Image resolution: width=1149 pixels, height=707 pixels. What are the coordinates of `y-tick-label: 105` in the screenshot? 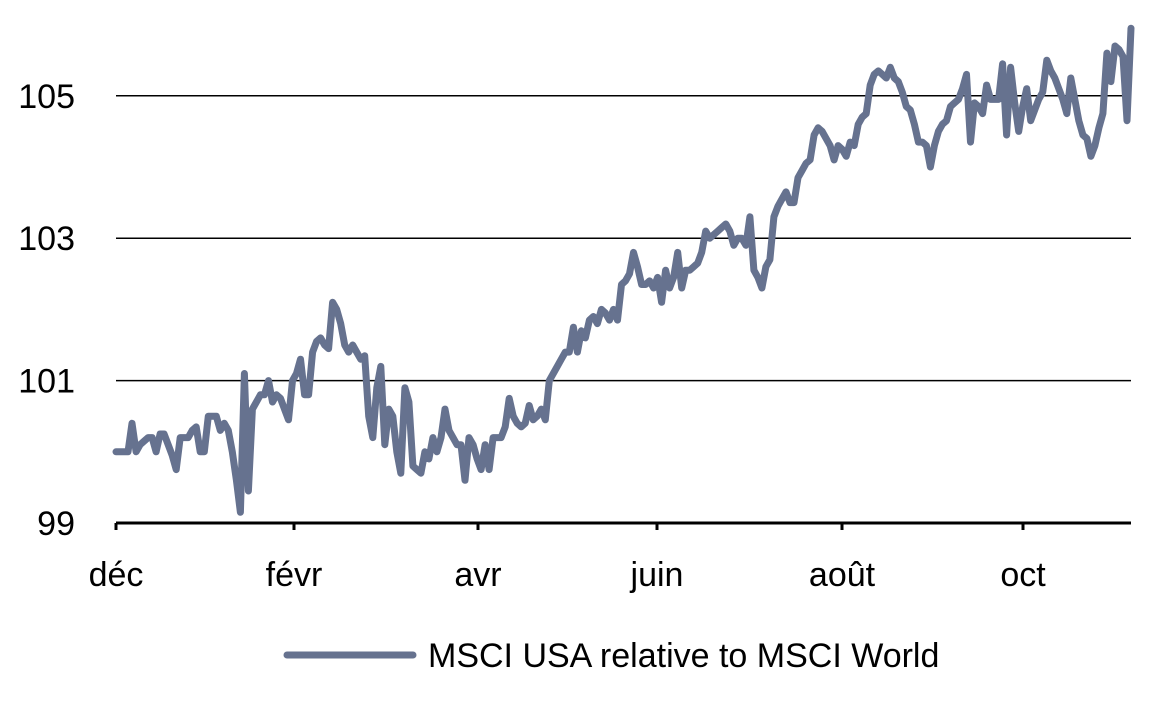 It's located at (46, 97).